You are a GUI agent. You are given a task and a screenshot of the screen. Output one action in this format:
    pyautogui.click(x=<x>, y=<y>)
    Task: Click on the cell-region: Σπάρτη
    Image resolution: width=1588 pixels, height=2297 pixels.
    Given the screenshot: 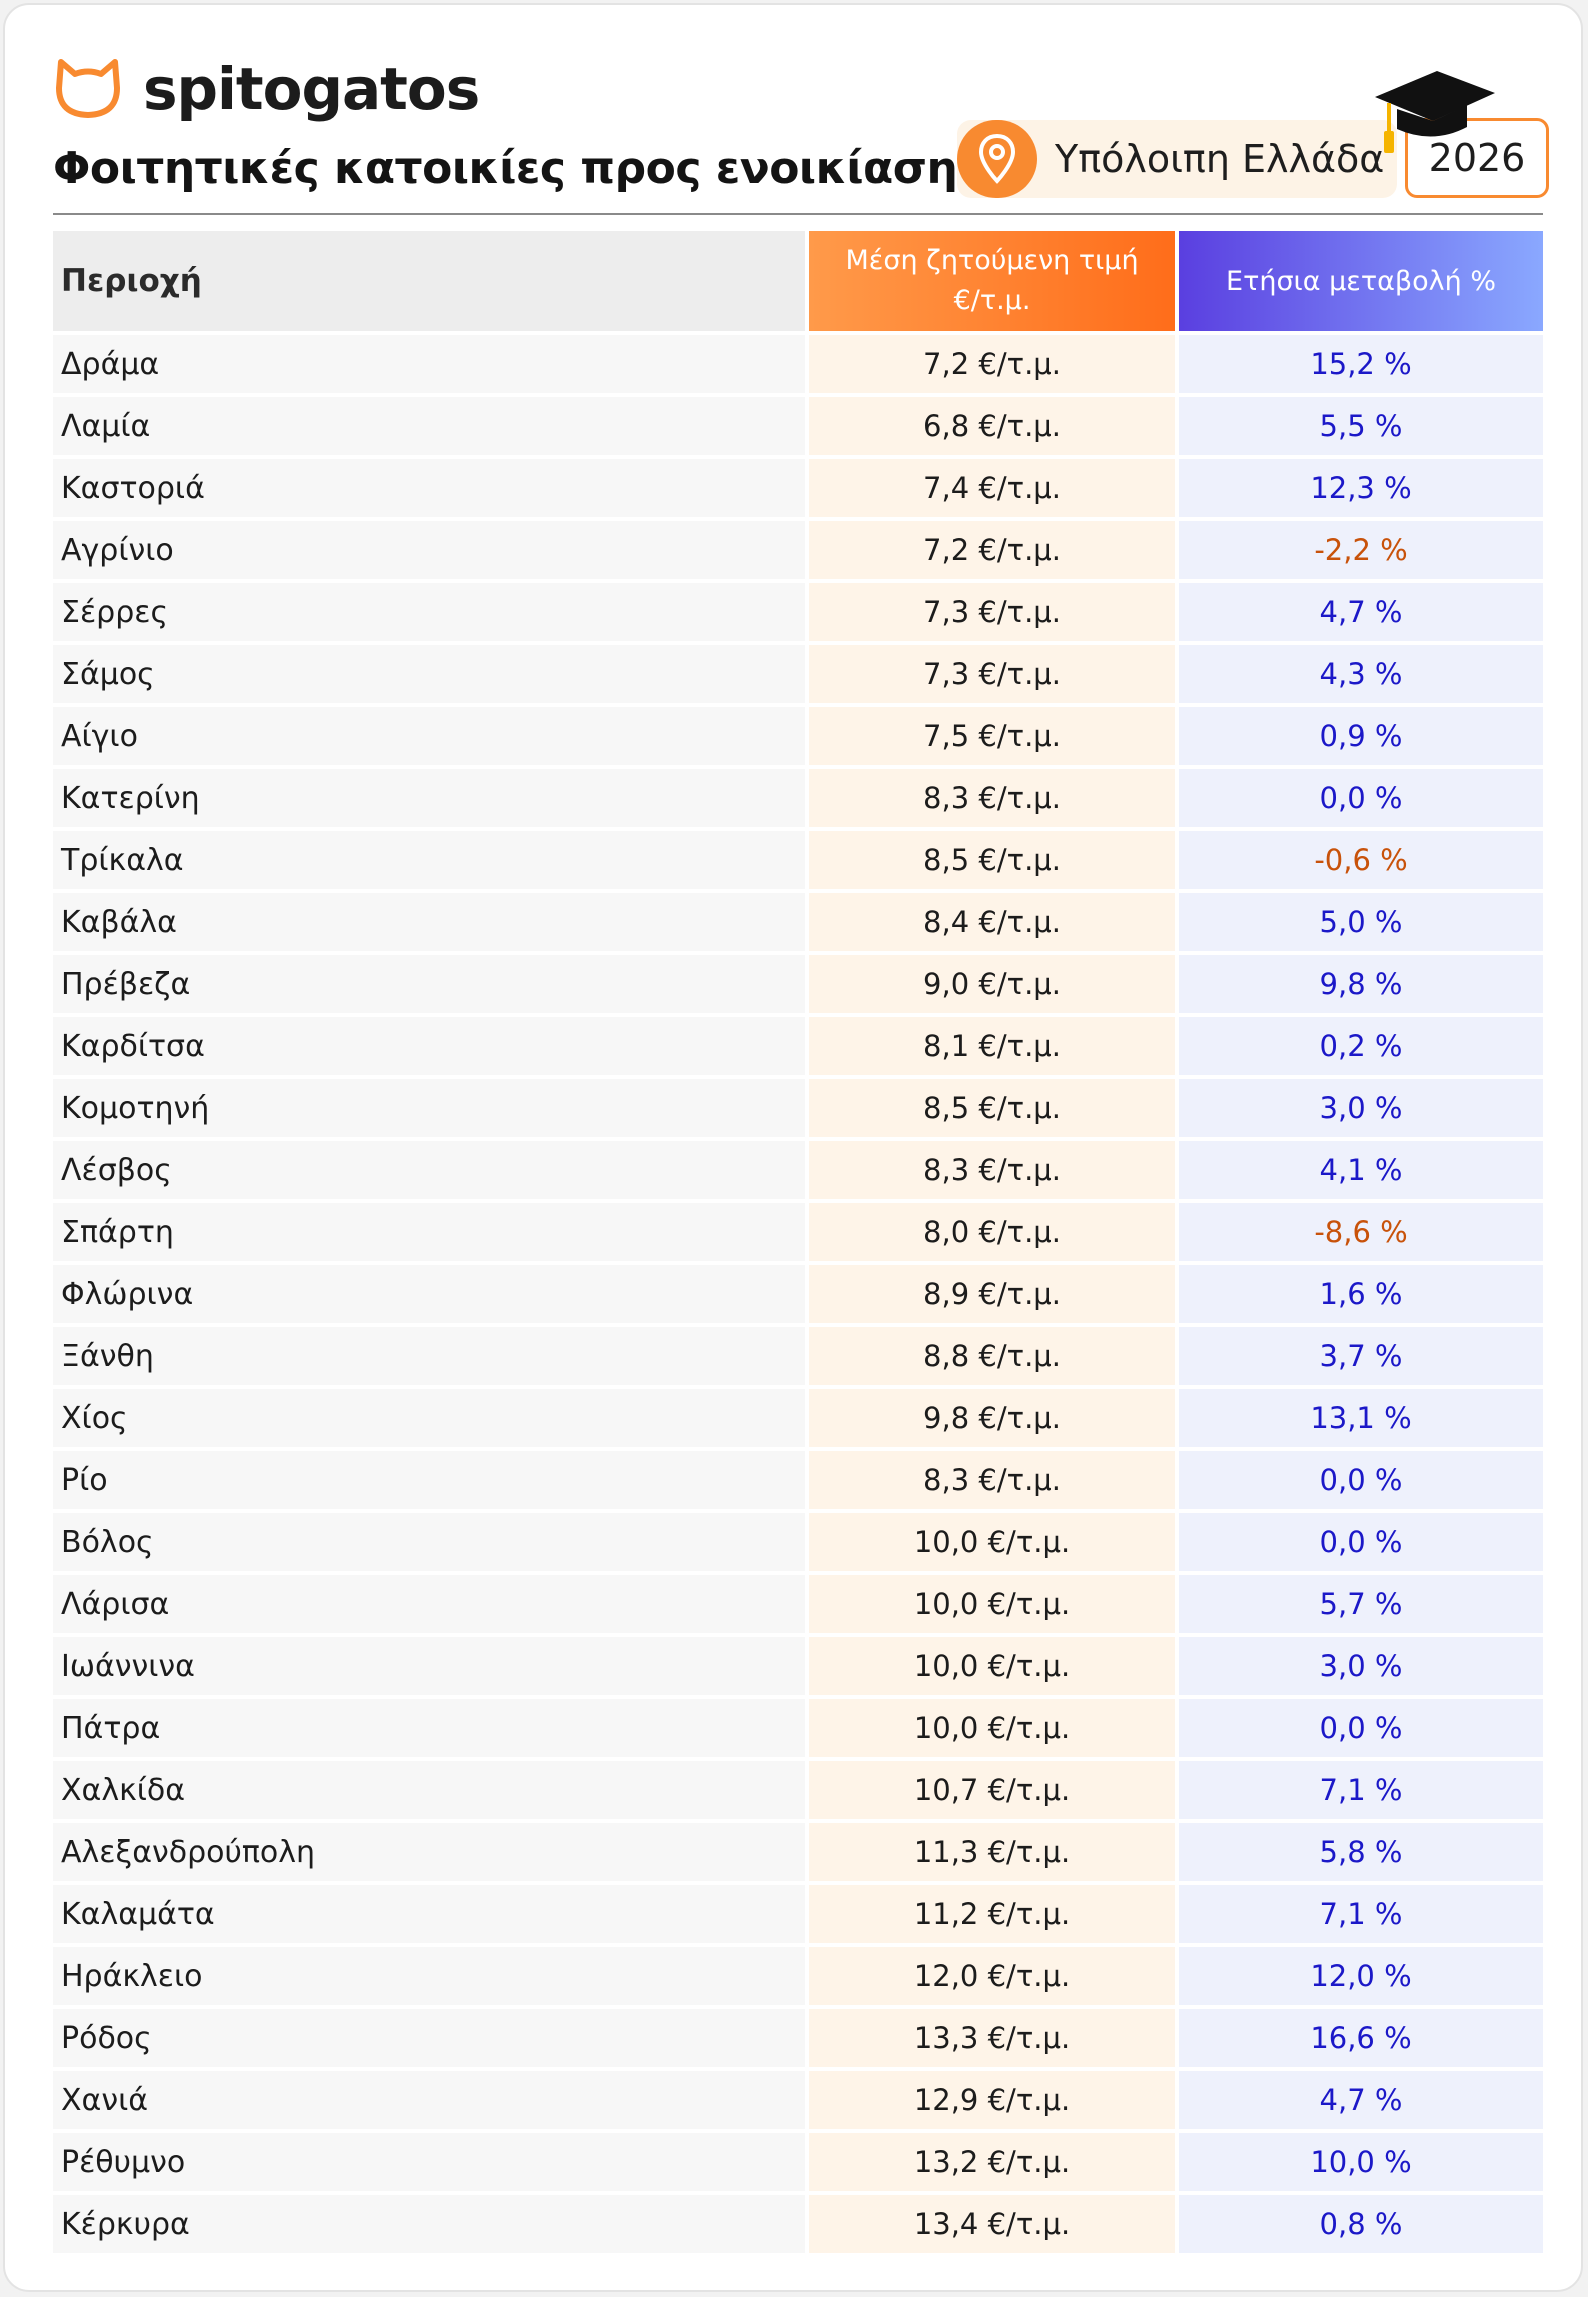 What is the action you would take?
    pyautogui.click(x=429, y=1232)
    